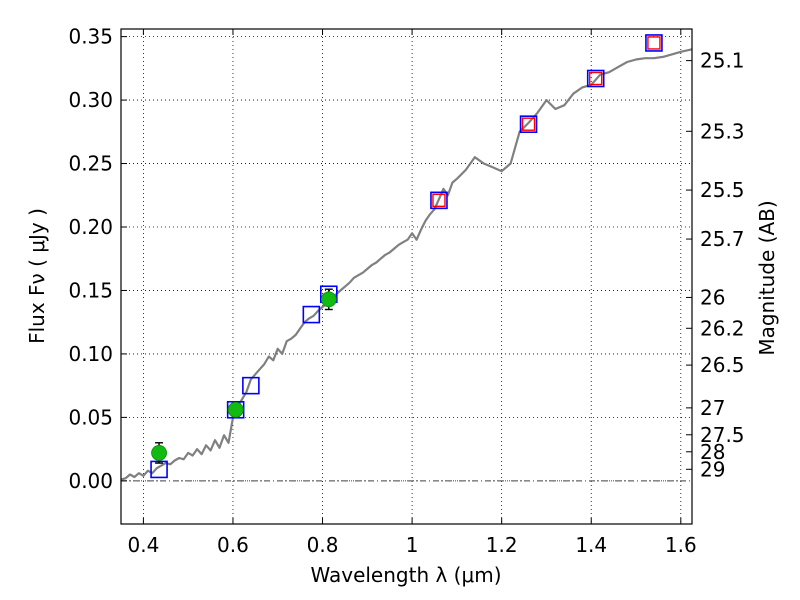 The width and height of the screenshot is (800, 600). Describe the element at coordinates (722, 328) in the screenshot. I see `magnitude-tick-label: 26.2` at that location.